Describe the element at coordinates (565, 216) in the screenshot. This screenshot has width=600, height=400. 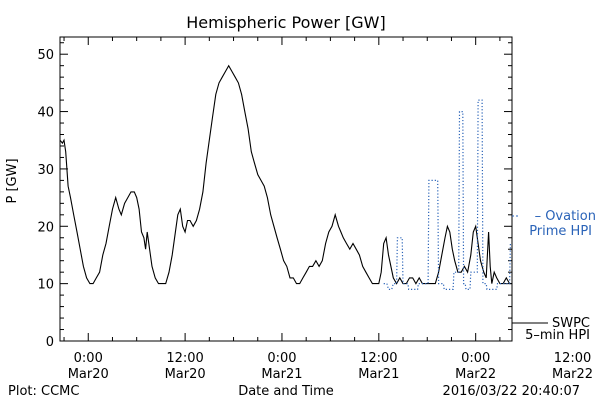
I see `legend-ovation-label-line1: – Ovation` at that location.